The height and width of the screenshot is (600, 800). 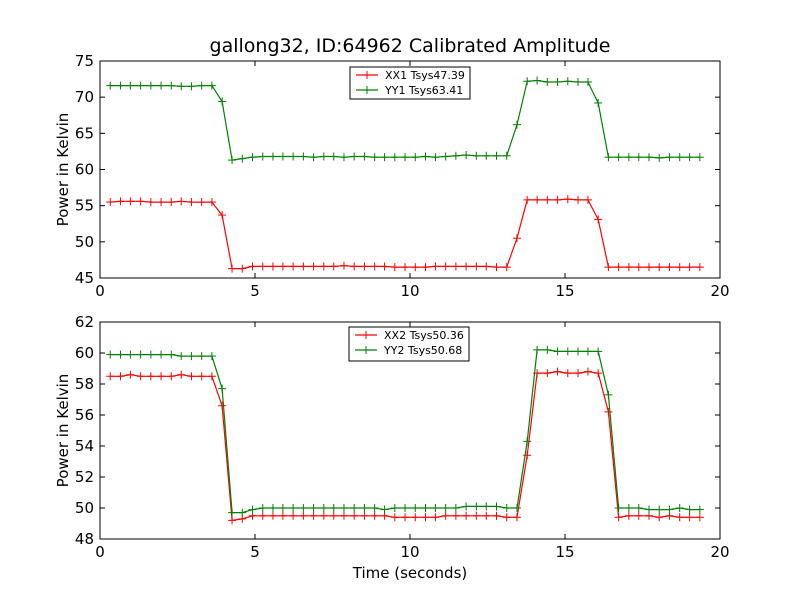 What do you see at coordinates (84, 170) in the screenshot?
I see `y-tick-label: 60` at bounding box center [84, 170].